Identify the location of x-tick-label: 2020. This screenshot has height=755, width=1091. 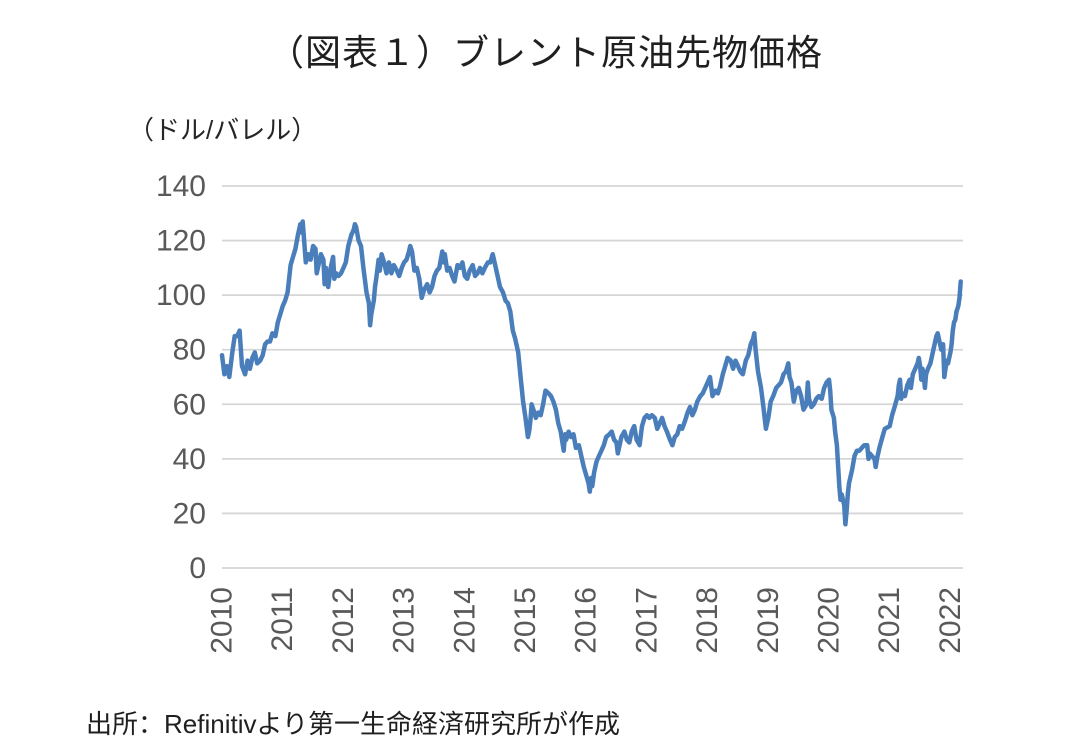
(829, 620).